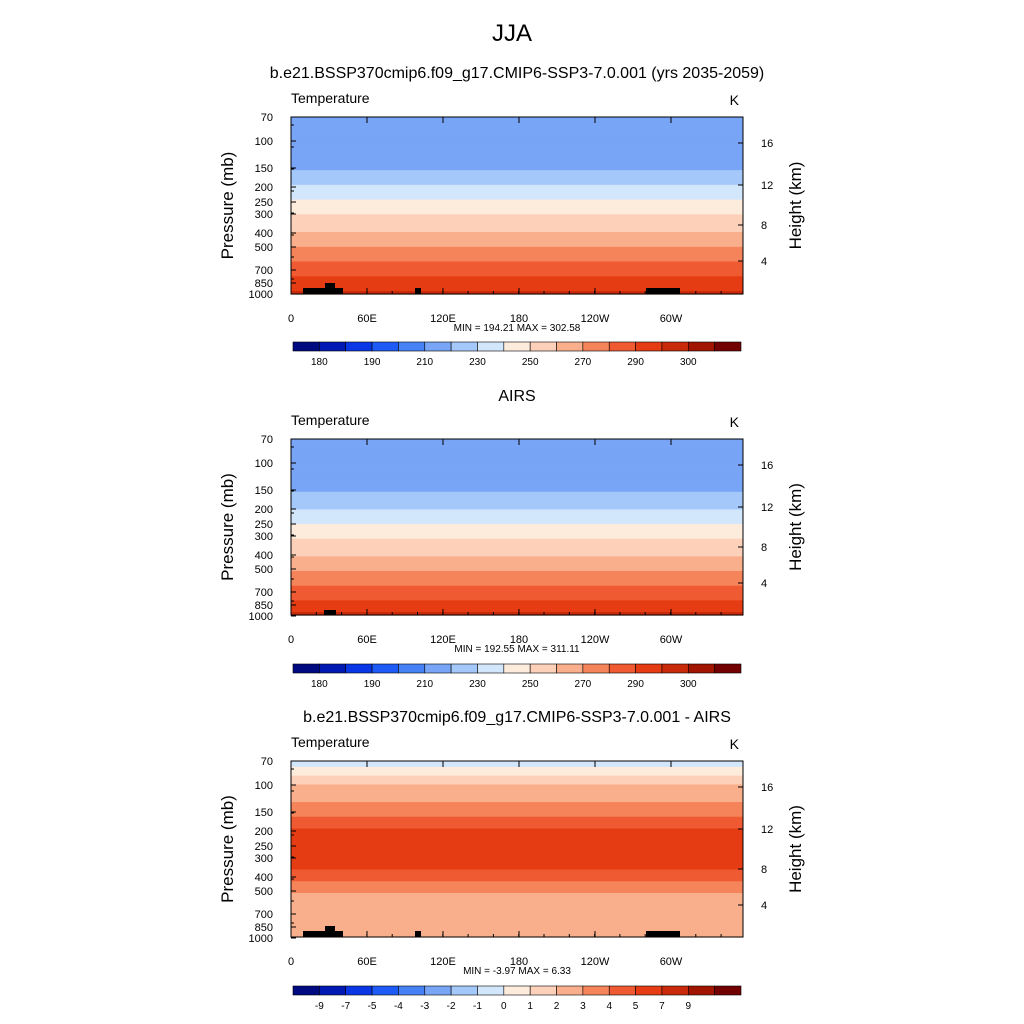 Image resolution: width=1024 pixels, height=1024 pixels. Describe the element at coordinates (227, 206) in the screenshot. I see `y-axis-title: Pressure (mb)` at that location.